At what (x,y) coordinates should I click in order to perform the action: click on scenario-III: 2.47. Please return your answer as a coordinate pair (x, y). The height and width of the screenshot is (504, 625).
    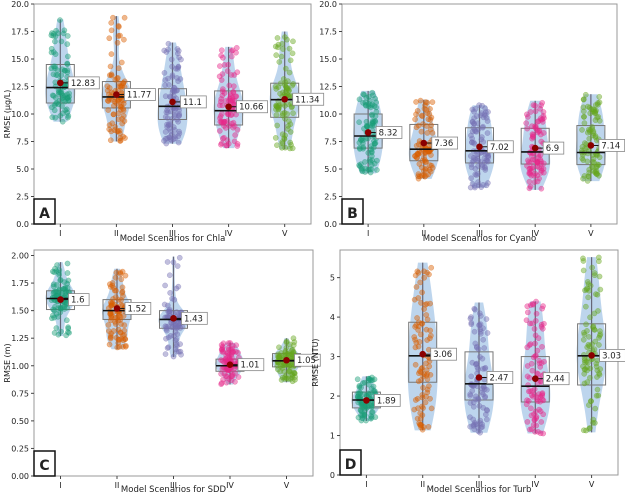
    Looking at the image, I should click on (489, 369).